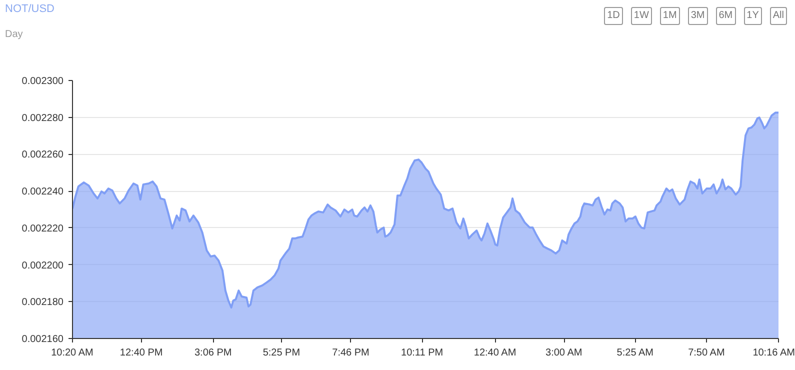 Image resolution: width=795 pixels, height=370 pixels. I want to click on text: 1W, so click(641, 16).